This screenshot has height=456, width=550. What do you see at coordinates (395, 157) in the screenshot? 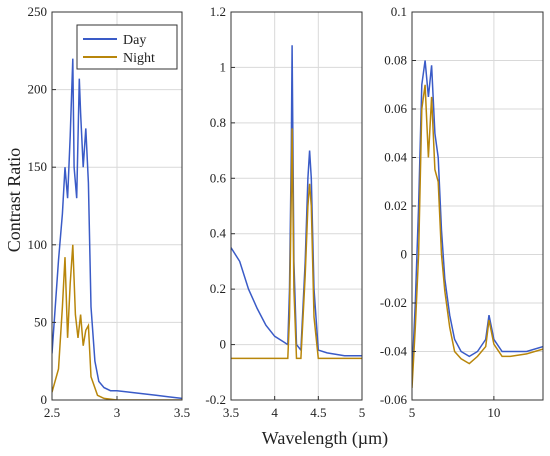
I see `y-tick-label: 0.04` at bounding box center [395, 157].